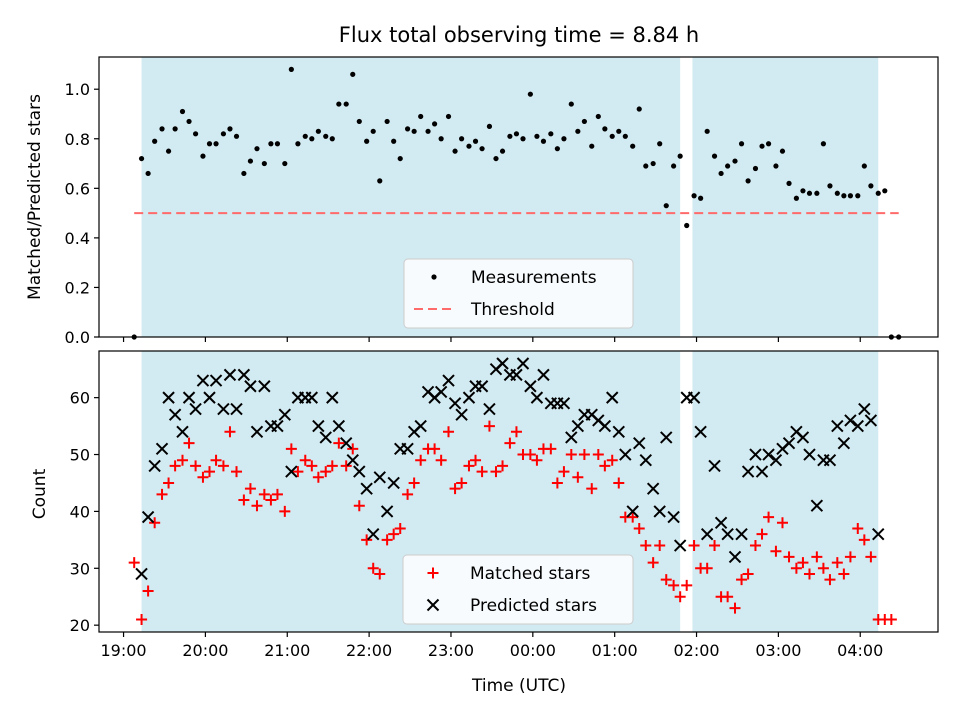 The height and width of the screenshot is (720, 960). Describe the element at coordinates (80, 398) in the screenshot. I see `y-tick-label: 60` at that location.